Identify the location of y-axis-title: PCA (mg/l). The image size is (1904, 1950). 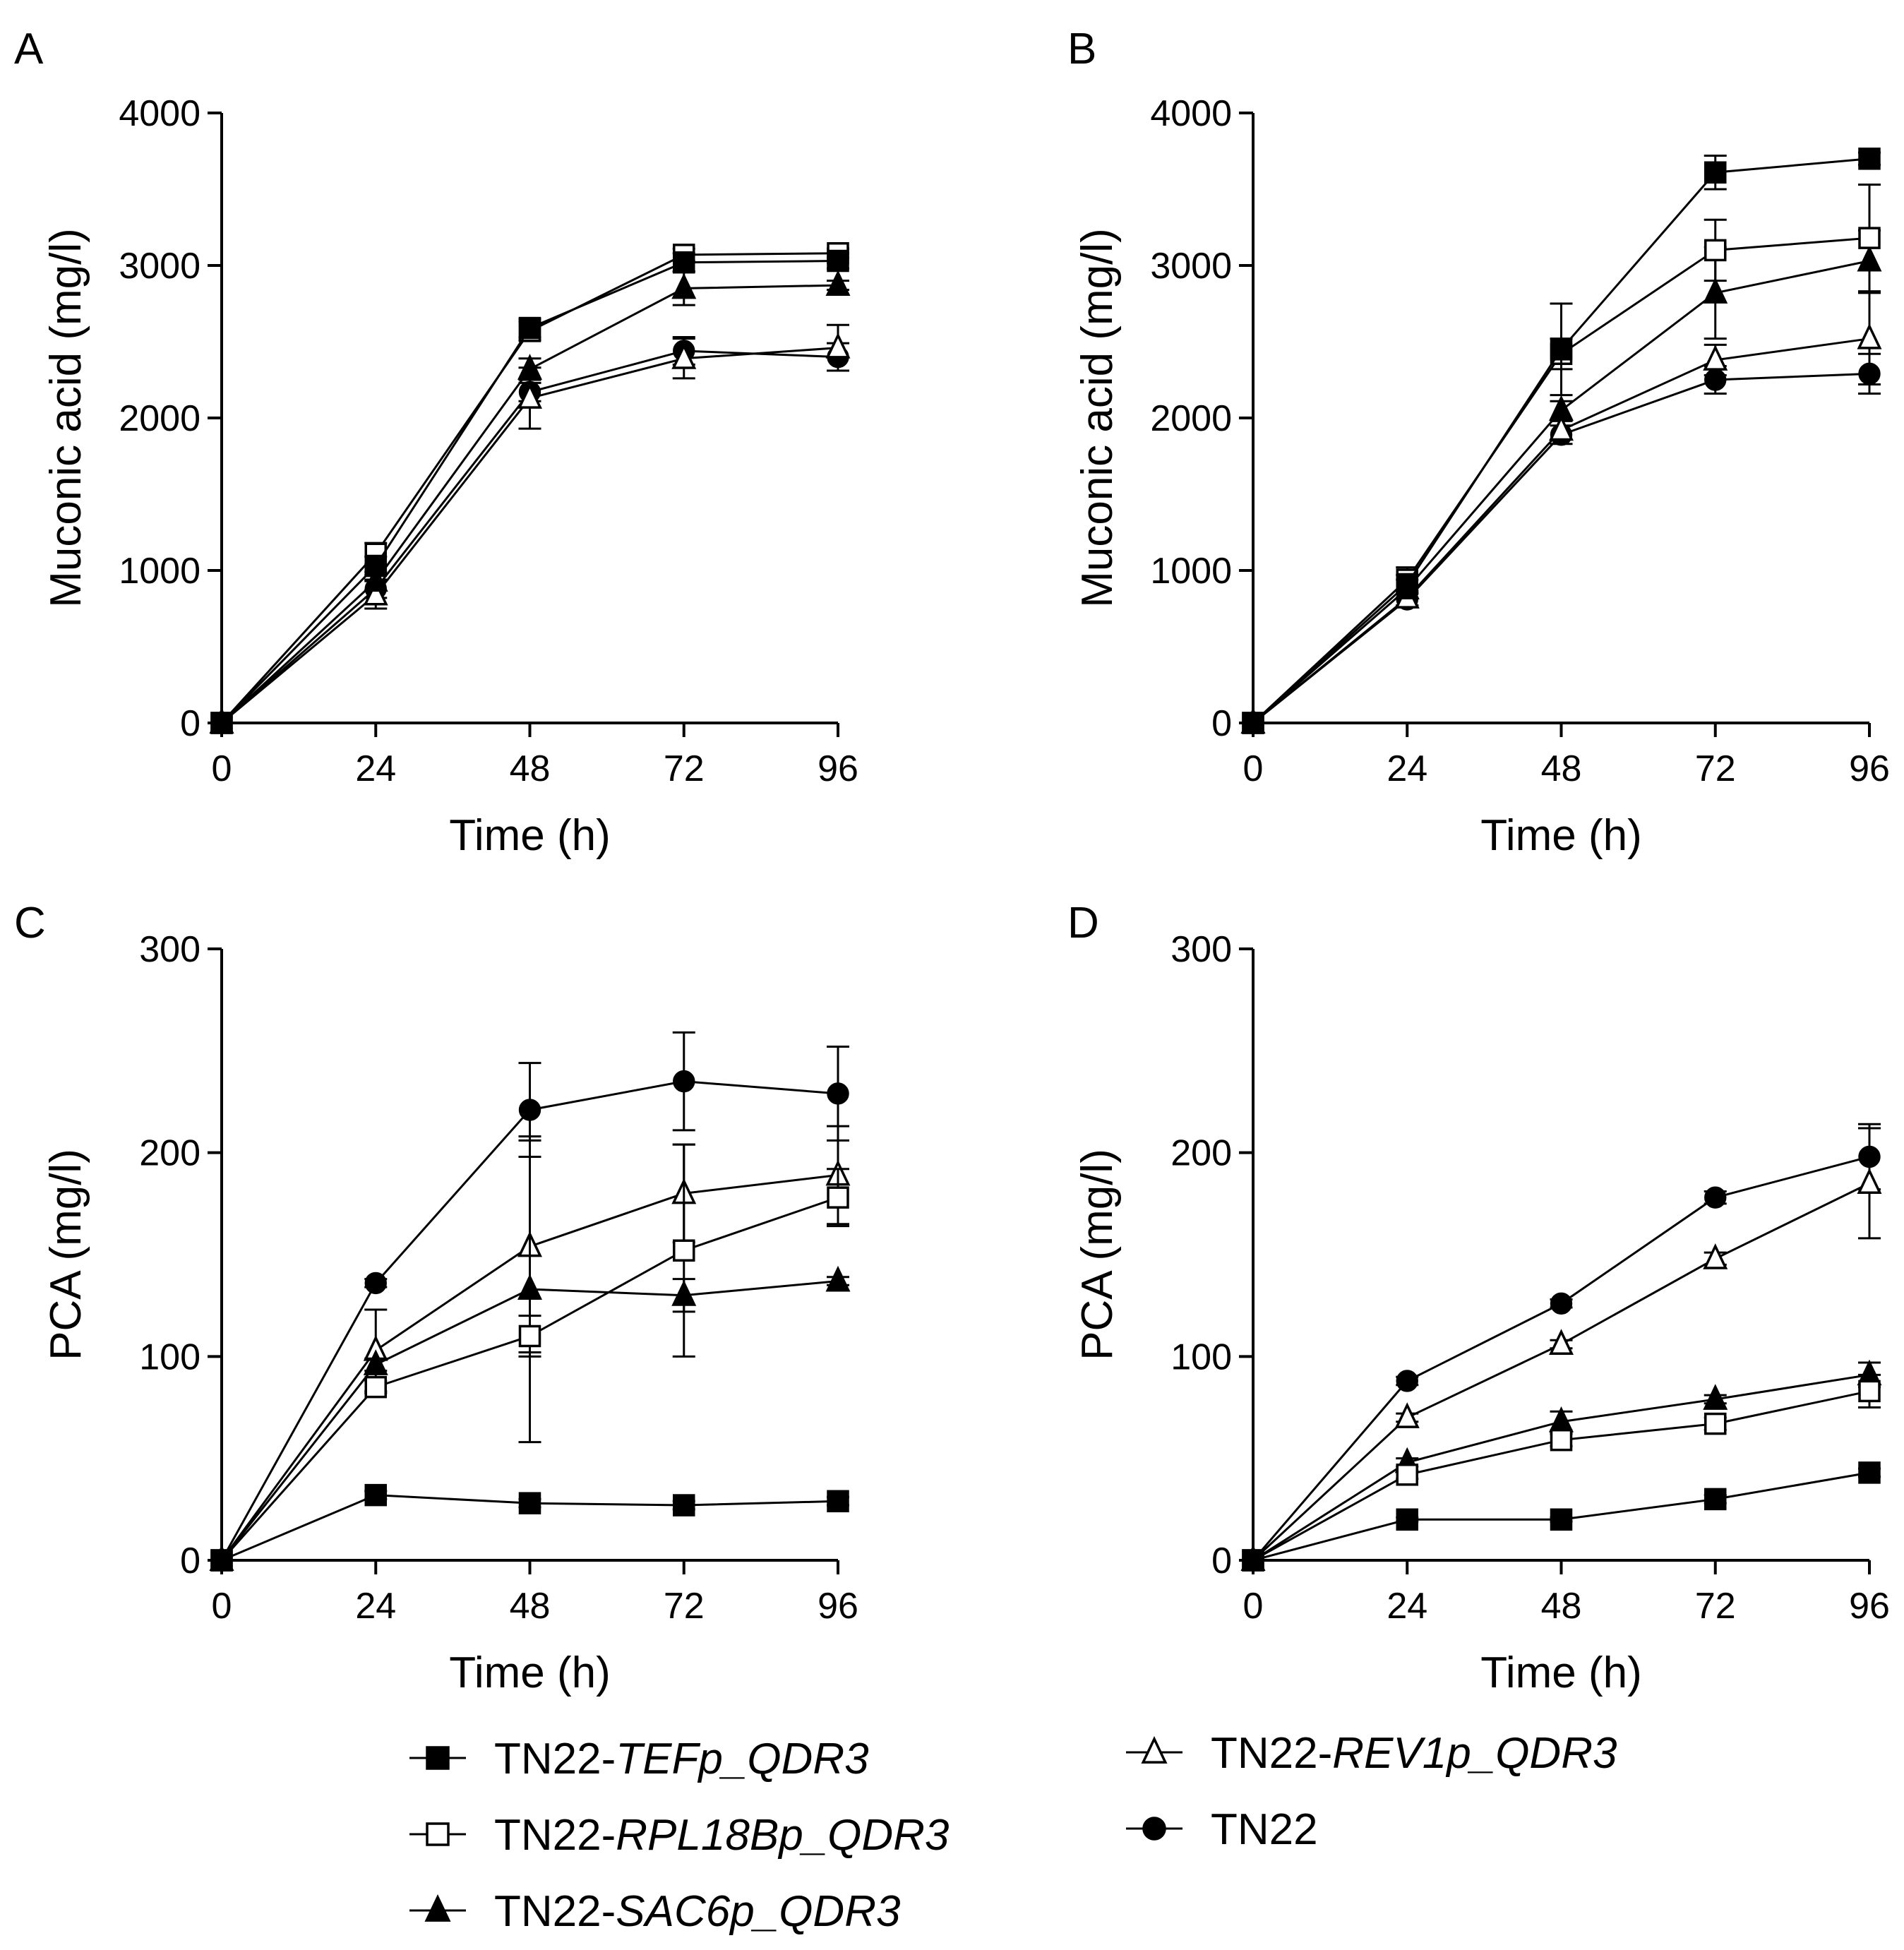
(1097, 1254).